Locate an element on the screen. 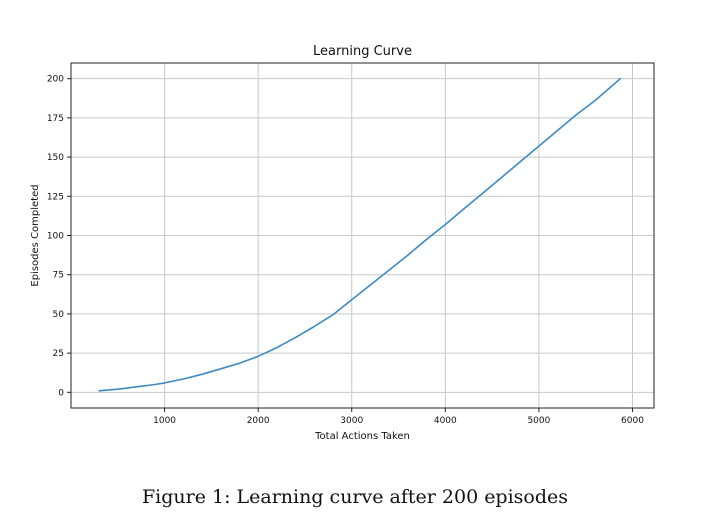 This screenshot has height=528, width=710. y-tick-label: 125 is located at coordinates (55, 197).